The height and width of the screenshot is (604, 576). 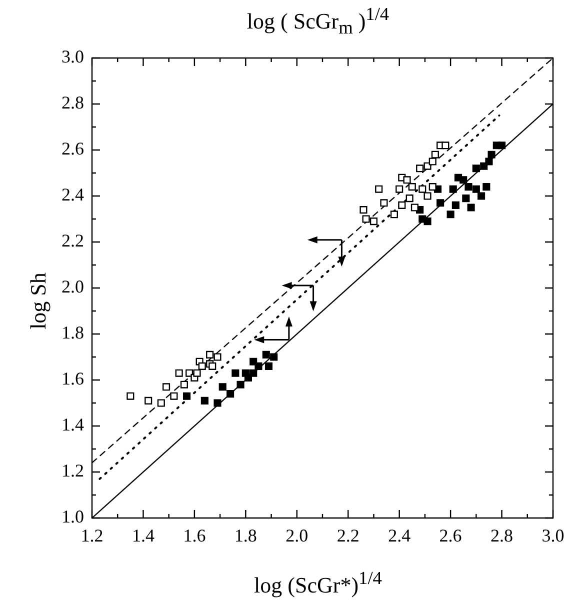 What do you see at coordinates (318, 583) in the screenshot?
I see `x-axis-title: log (ScGr*)$^{1/4}$` at bounding box center [318, 583].